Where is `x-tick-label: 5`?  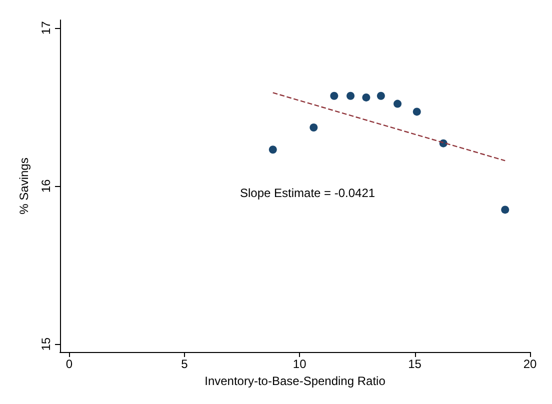 x-tick-label: 5 is located at coordinates (184, 364).